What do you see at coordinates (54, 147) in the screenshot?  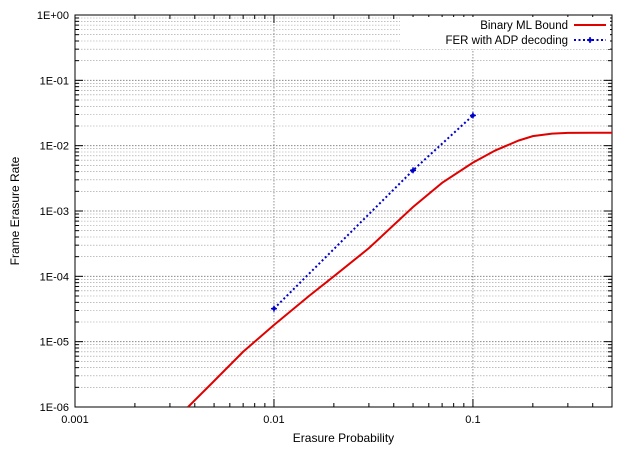 I see `y-tick-label: 1E-02` at bounding box center [54, 147].